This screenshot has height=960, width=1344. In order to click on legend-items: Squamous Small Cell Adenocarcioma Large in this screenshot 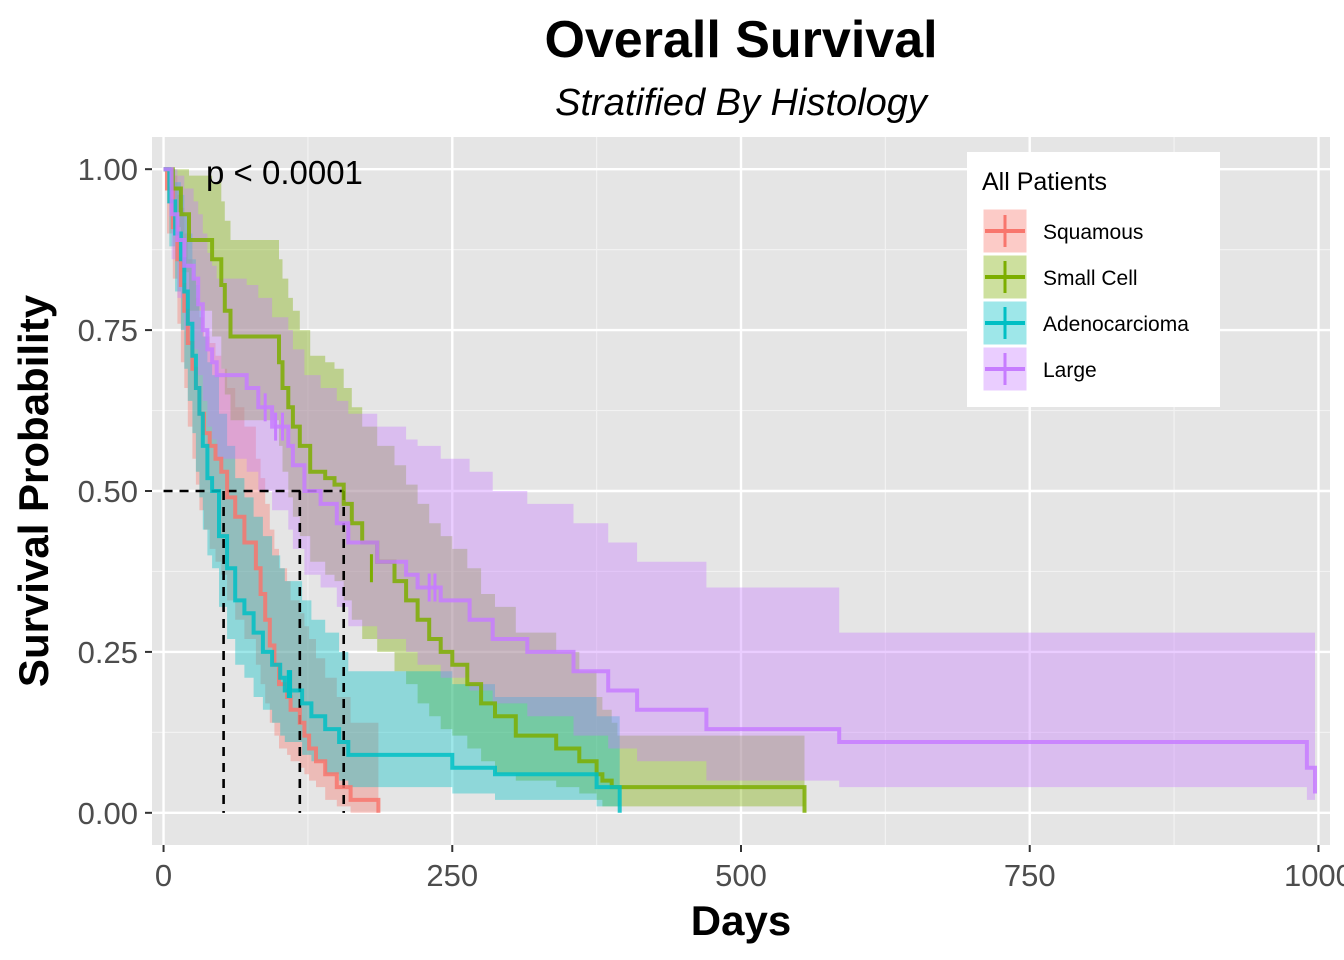, I will do `click(1085, 300)`.